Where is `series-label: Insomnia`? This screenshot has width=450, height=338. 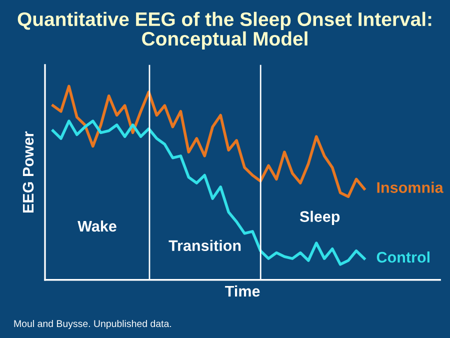 series-label: Insomnia is located at coordinates (410, 187).